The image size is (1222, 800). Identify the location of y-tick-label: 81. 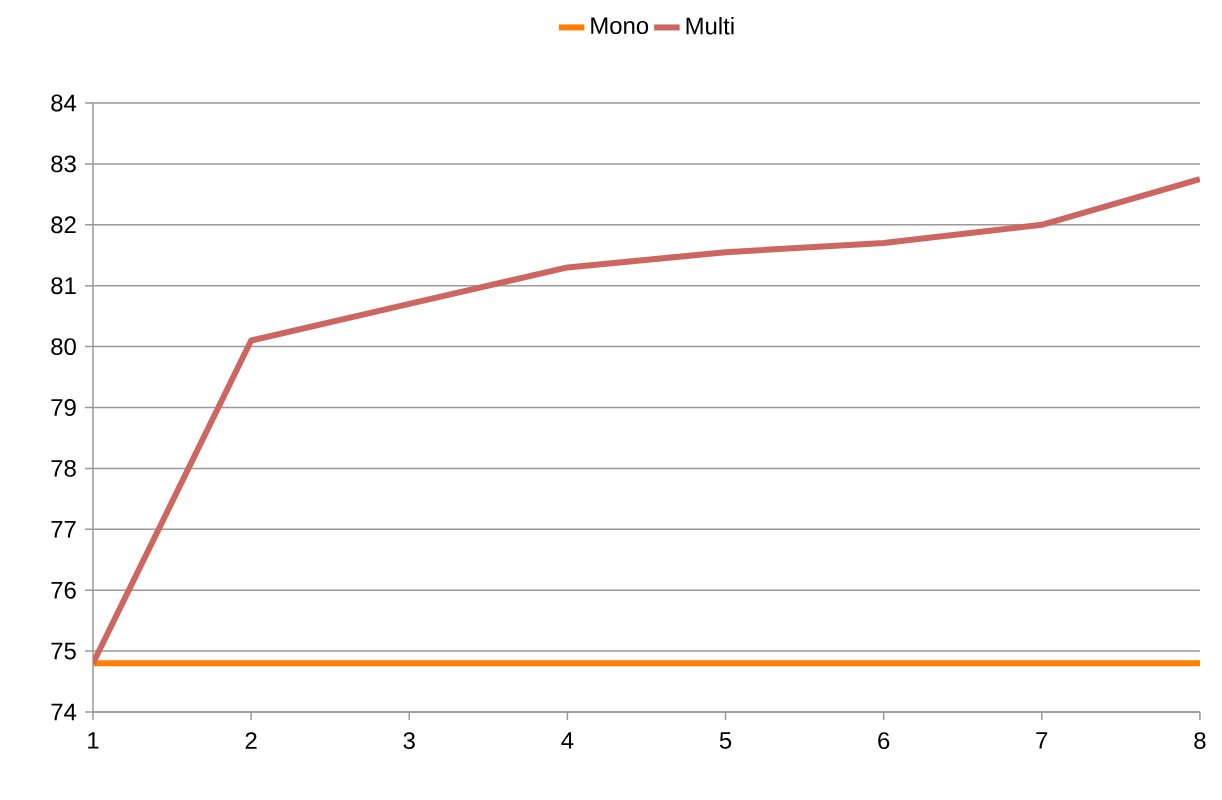
(63, 286).